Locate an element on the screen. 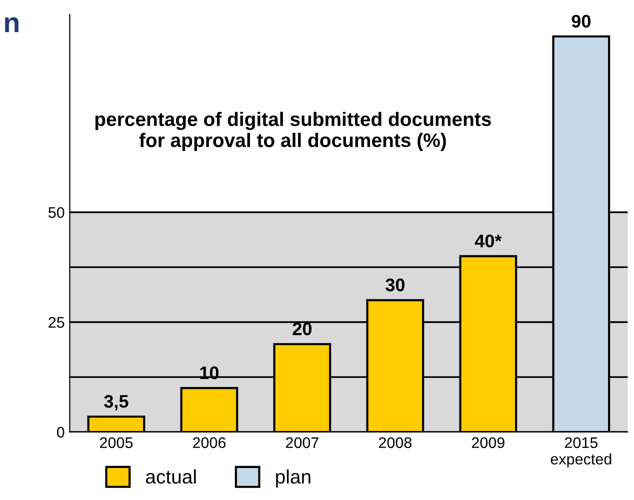 This screenshot has height=500, width=634. data-label: 20 is located at coordinates (302, 329).